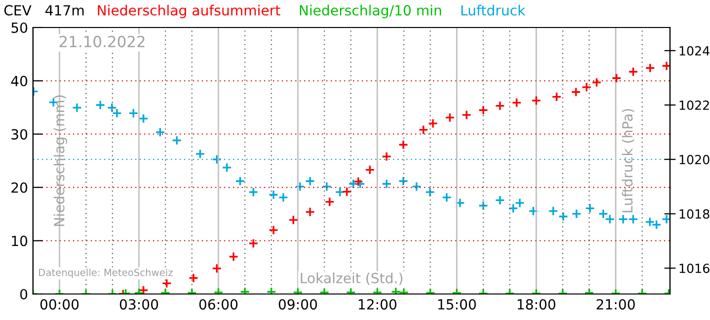  Describe the element at coordinates (695, 214) in the screenshot. I see `y2-tick-label: 1018` at that location.